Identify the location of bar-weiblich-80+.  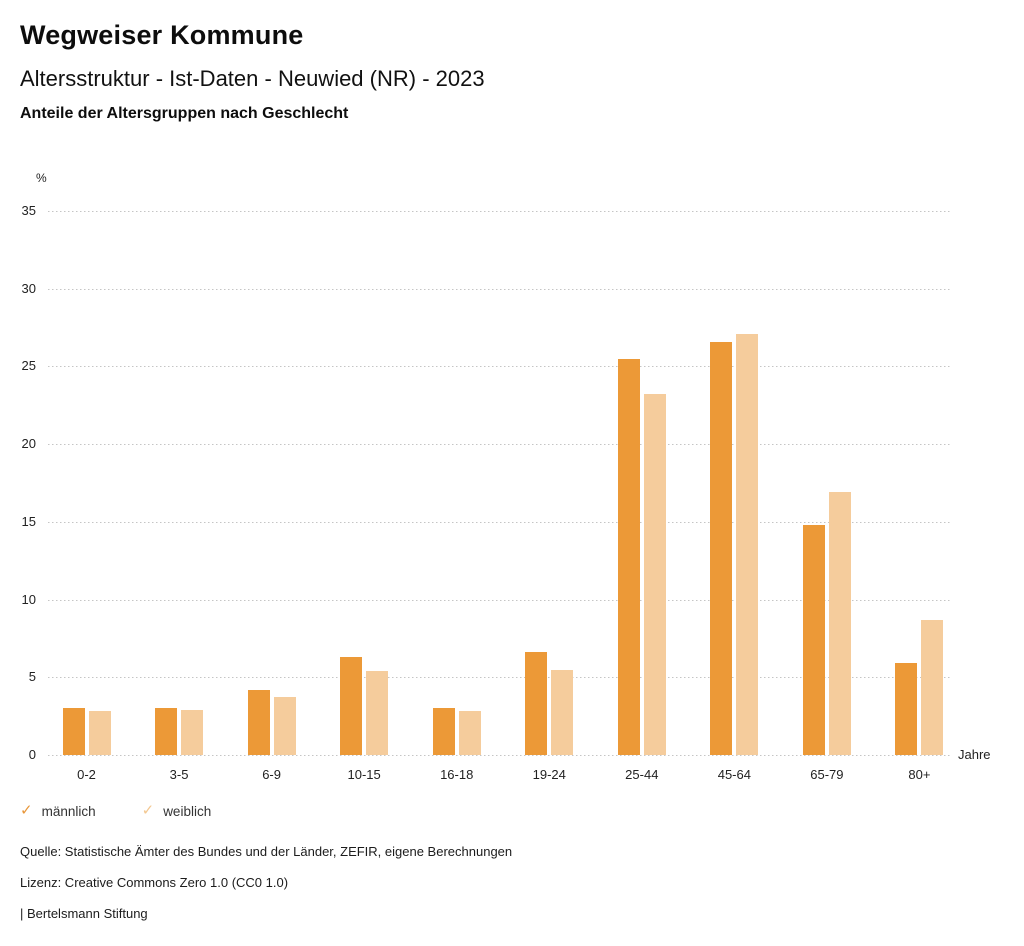
(932, 687).